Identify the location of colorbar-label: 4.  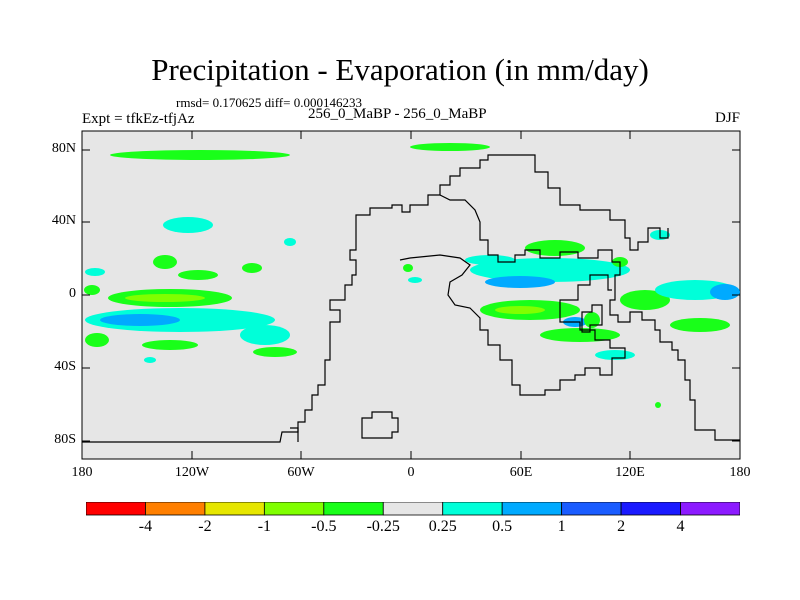
(680, 526).